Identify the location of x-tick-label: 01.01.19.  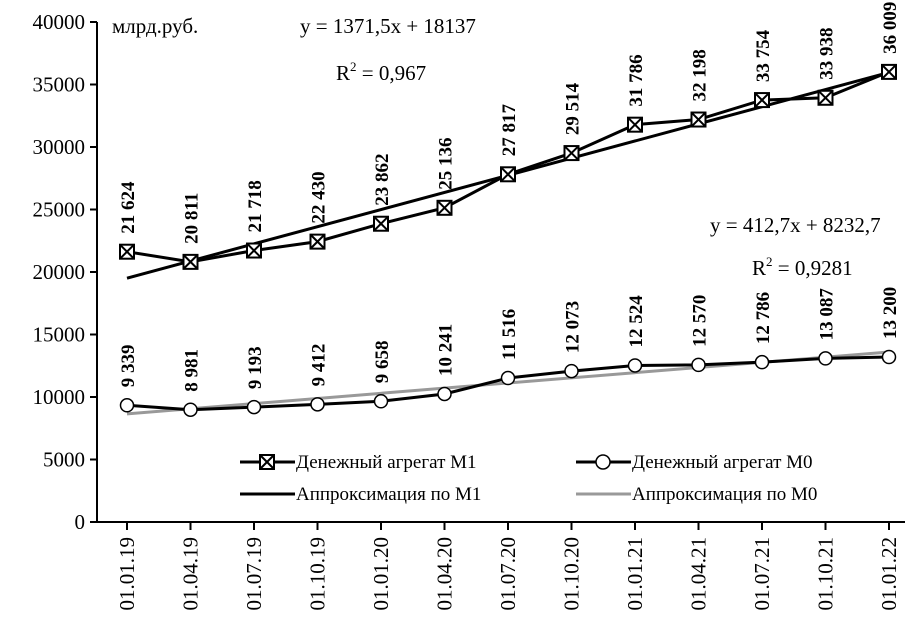
(127, 574).